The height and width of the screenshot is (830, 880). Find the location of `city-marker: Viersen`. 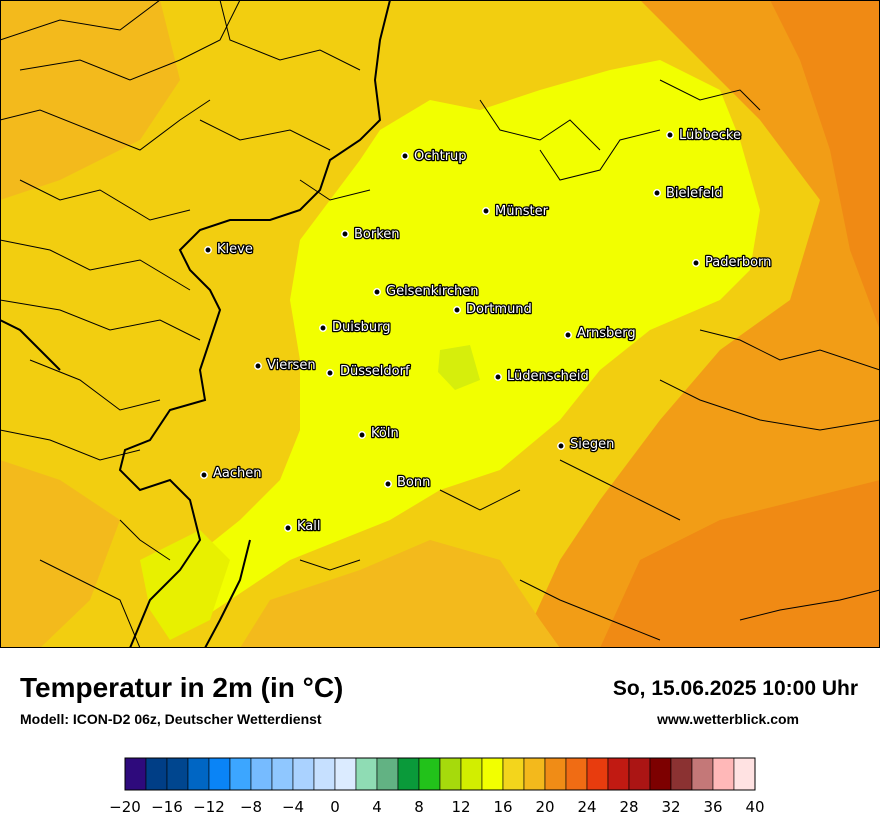

city-marker: Viersen is located at coordinates (285, 365).